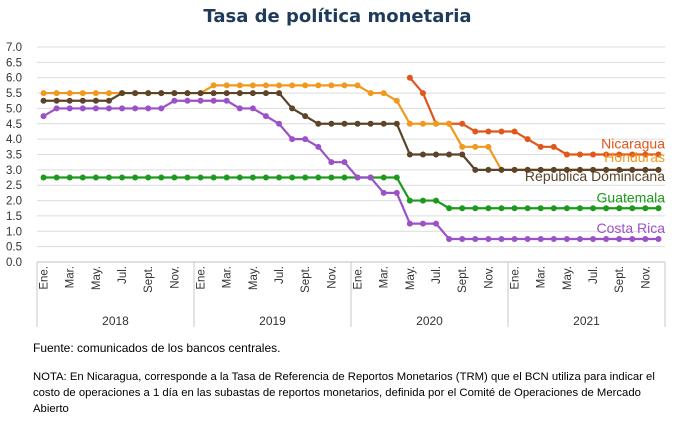 This screenshot has height=423, width=675. What do you see at coordinates (14, 63) in the screenshot?
I see `y-tick-label: 6.5` at bounding box center [14, 63].